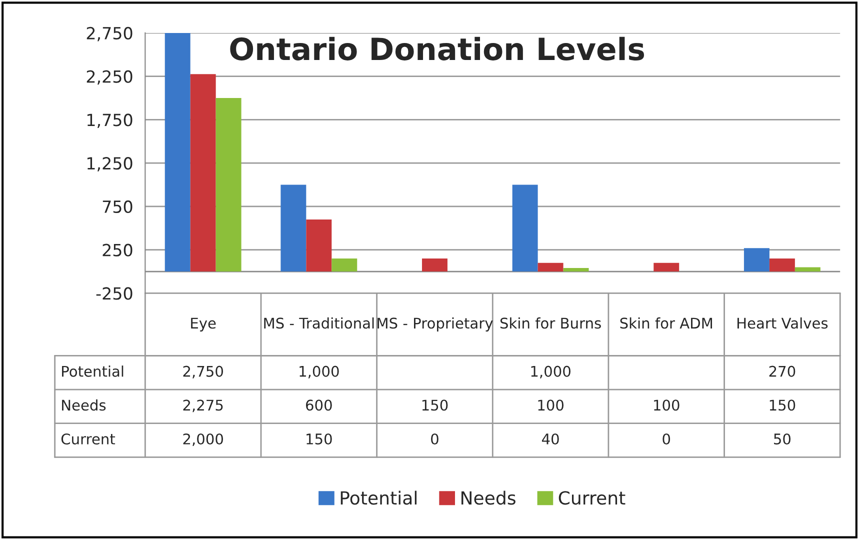 The width and height of the screenshot is (859, 540). Describe the element at coordinates (435, 324) in the screenshot. I see `x-tick-label: MS - Proprietary` at that location.